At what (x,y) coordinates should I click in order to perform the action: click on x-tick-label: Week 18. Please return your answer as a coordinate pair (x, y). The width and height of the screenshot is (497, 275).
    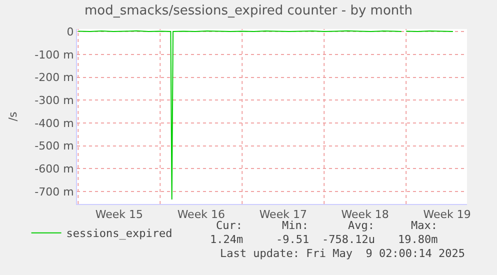
    Looking at the image, I should click on (365, 215).